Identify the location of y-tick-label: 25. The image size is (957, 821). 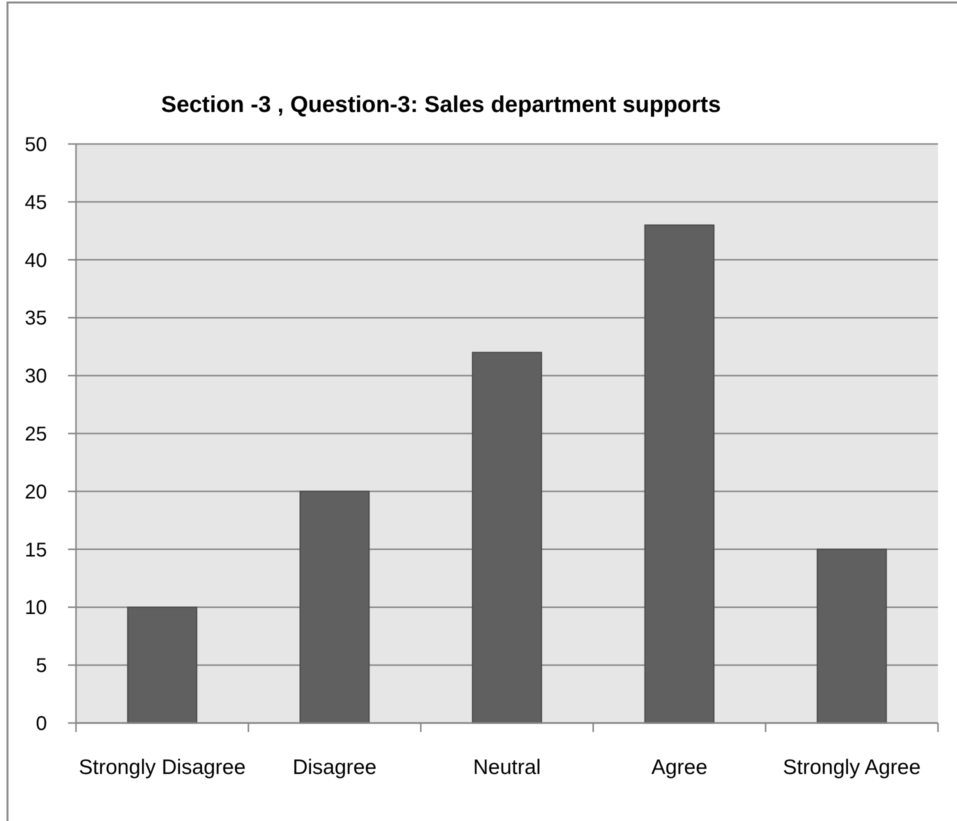
(35, 435).